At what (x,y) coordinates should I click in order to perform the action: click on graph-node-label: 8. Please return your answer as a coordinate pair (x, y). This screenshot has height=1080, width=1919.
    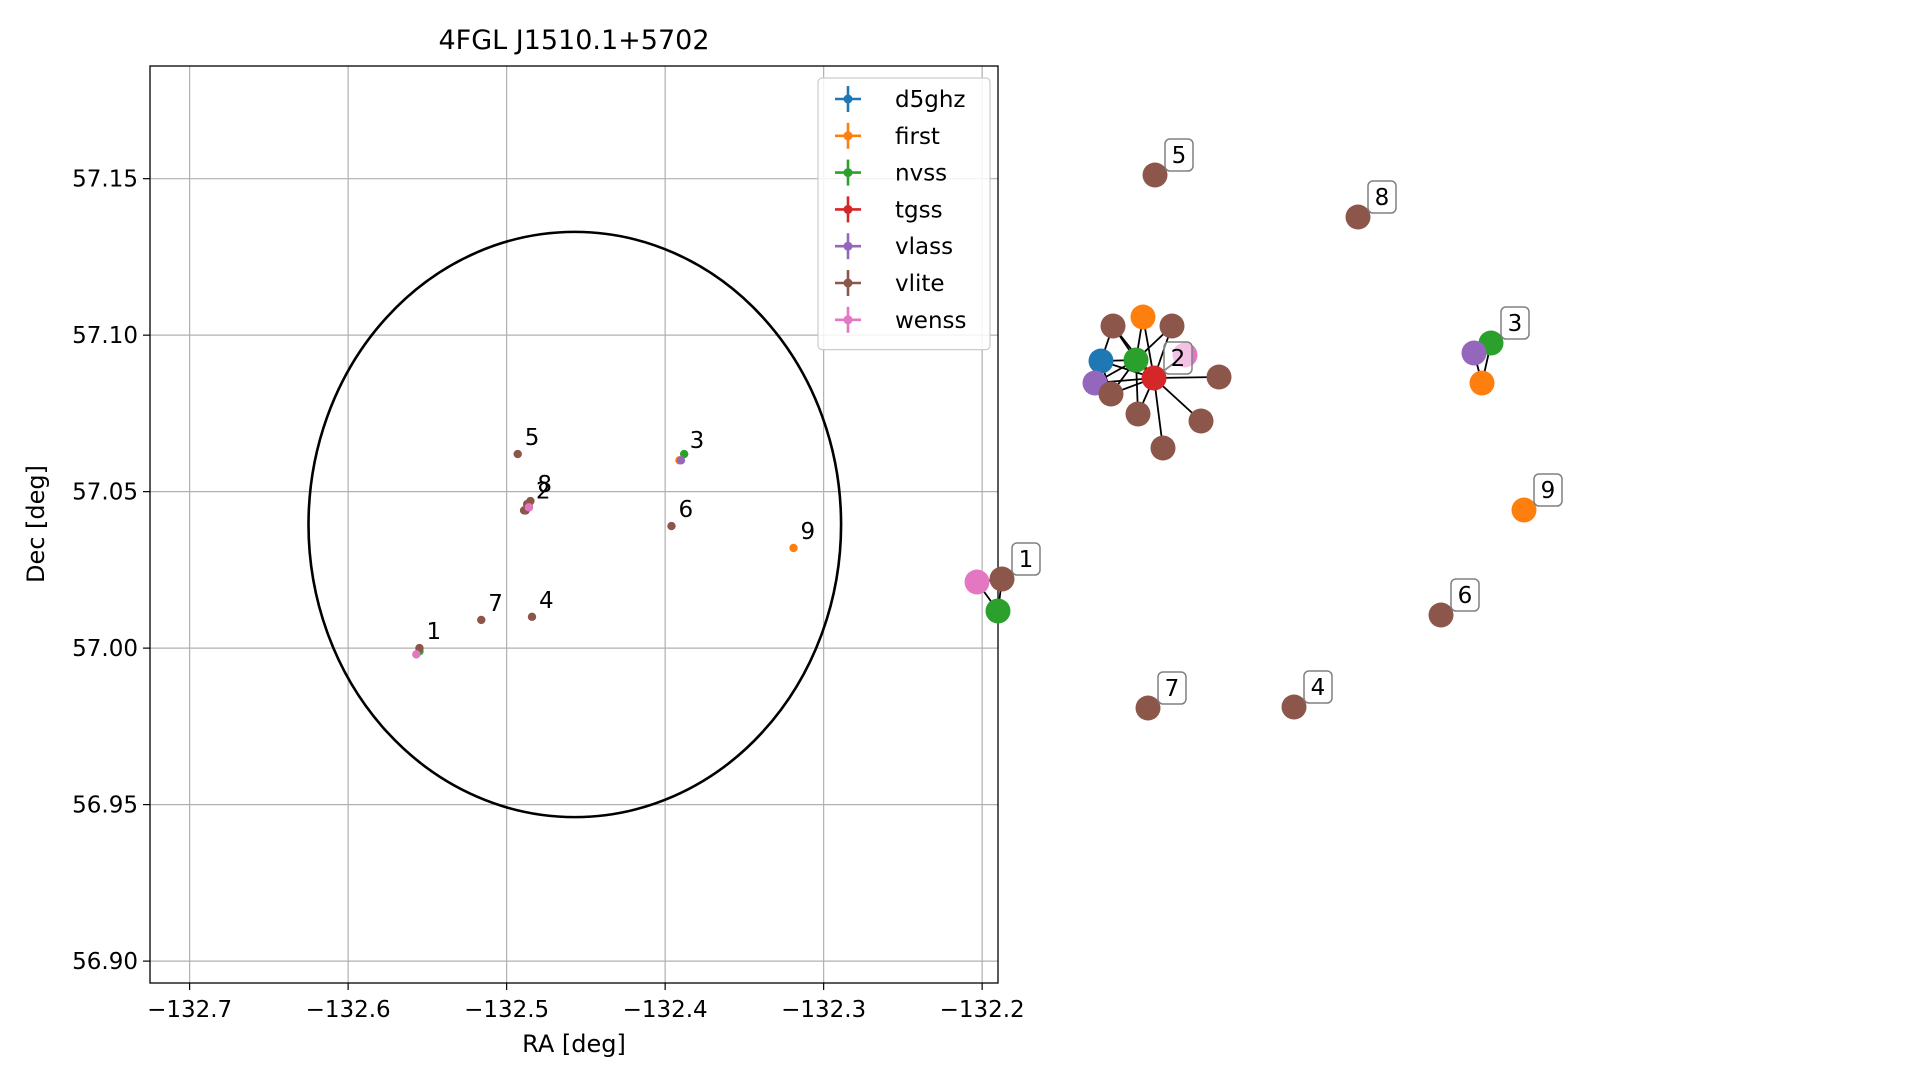
    Looking at the image, I should click on (1382, 197).